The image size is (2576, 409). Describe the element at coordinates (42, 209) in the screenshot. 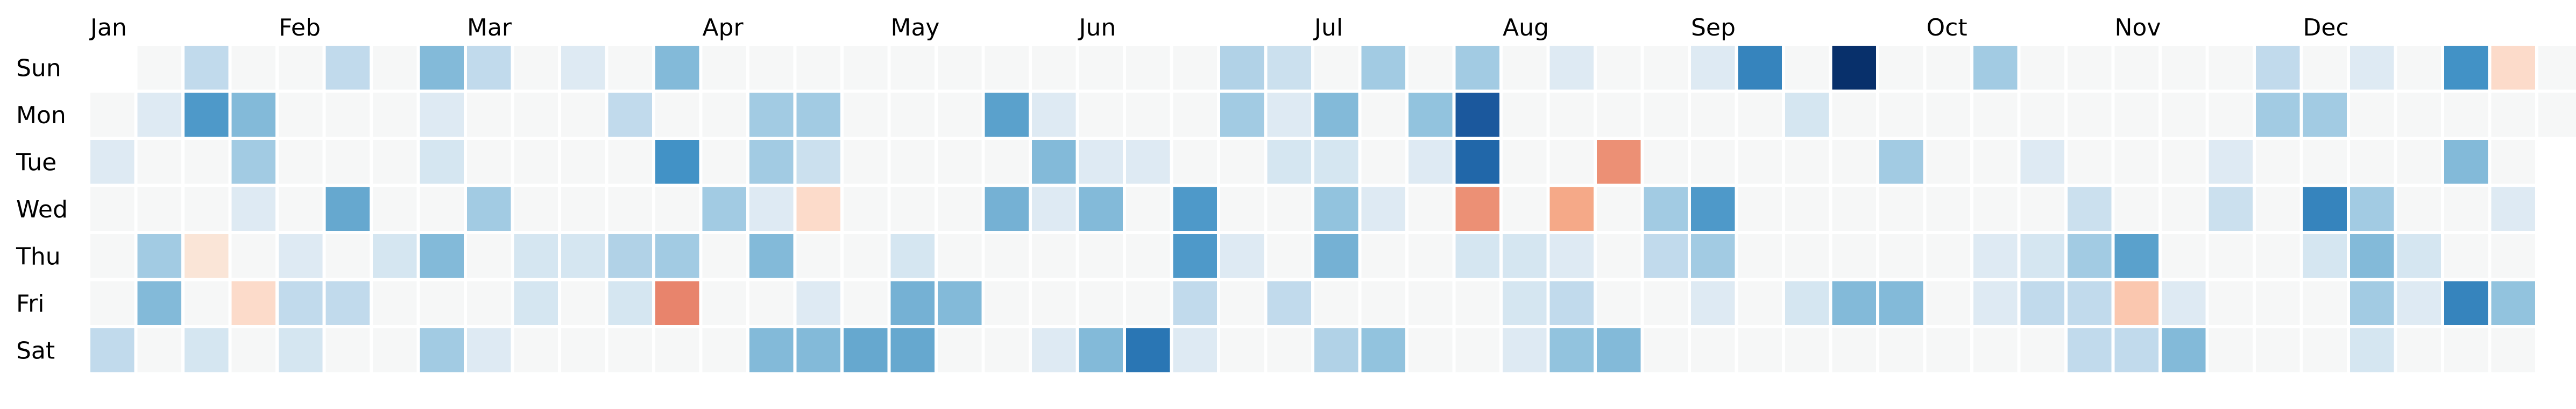

I see `weekday-label-wed: Wed` at that location.